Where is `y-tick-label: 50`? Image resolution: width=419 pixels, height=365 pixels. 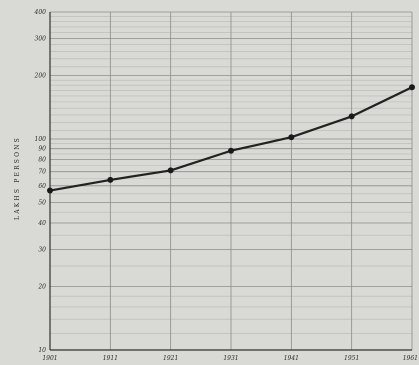 y-tick-label: 50 is located at coordinates (42, 203).